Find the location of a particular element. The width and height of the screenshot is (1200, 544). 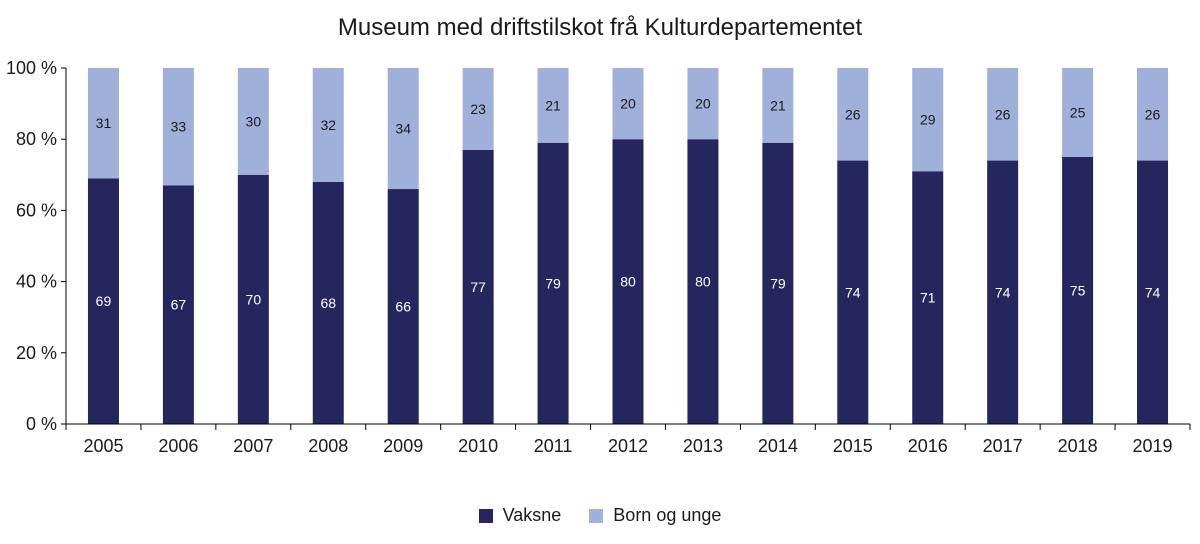

data-label-born-og-unge-2006: 33 is located at coordinates (179, 127).